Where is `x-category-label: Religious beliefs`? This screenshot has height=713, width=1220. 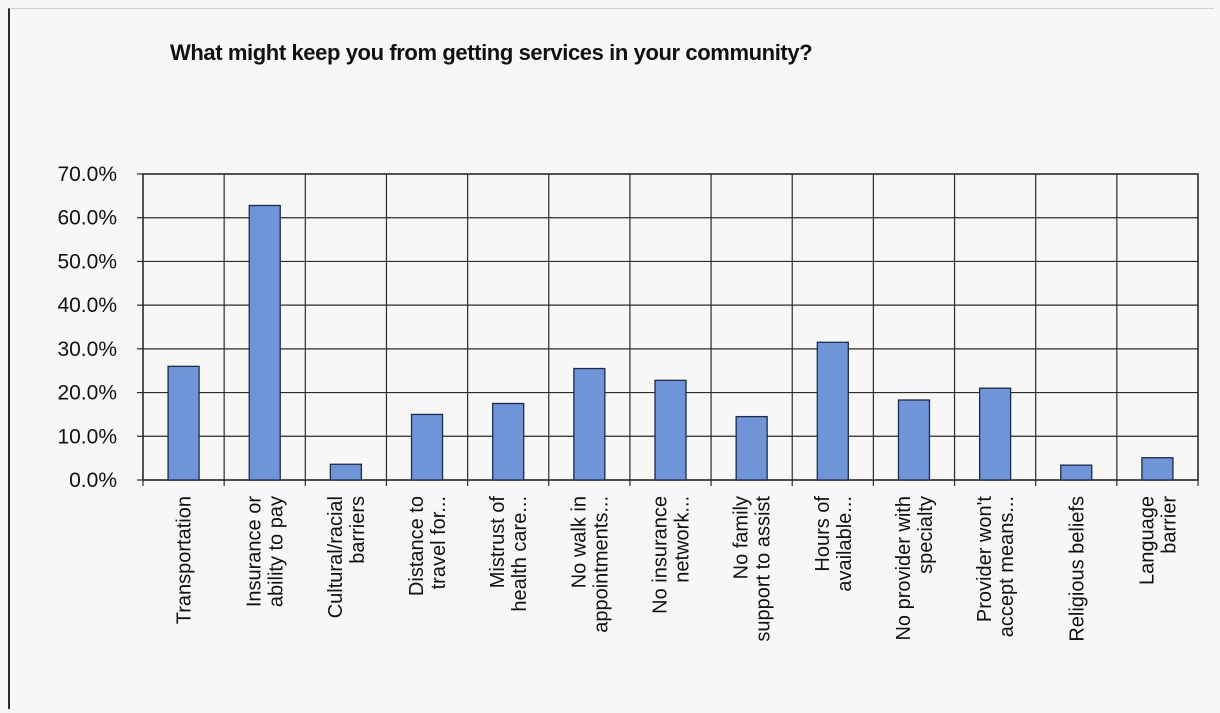 x-category-label: Religious beliefs is located at coordinates (1077, 569).